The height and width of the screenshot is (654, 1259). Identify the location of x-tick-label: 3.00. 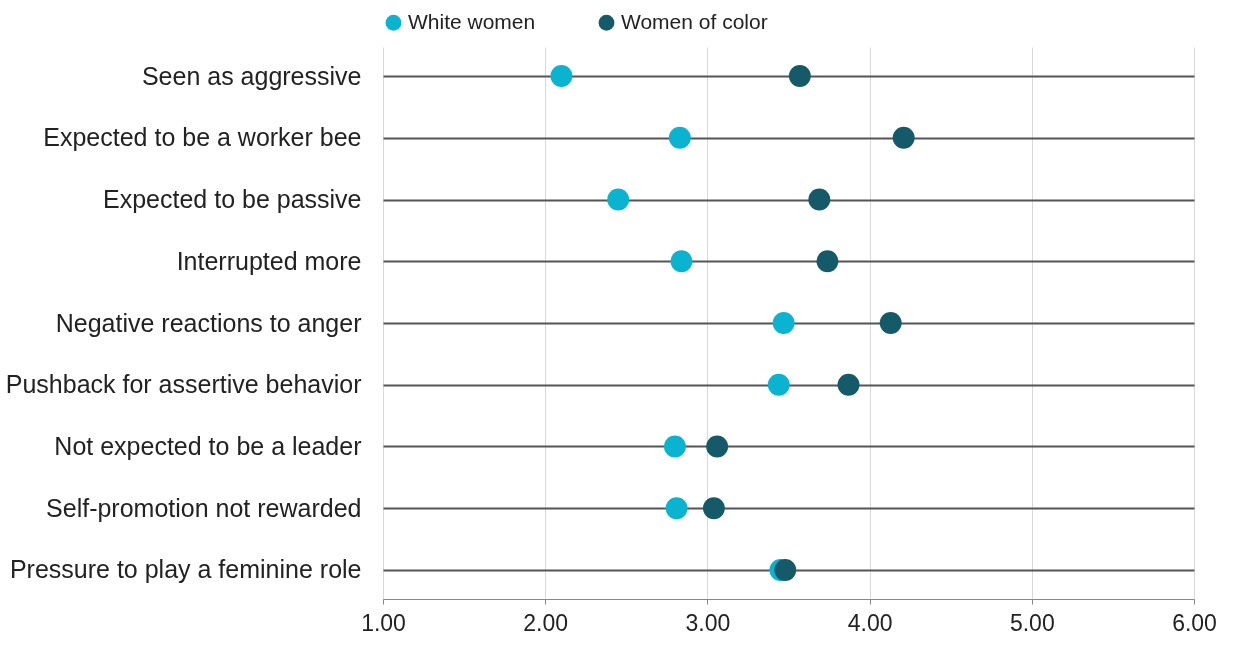
(708, 622).